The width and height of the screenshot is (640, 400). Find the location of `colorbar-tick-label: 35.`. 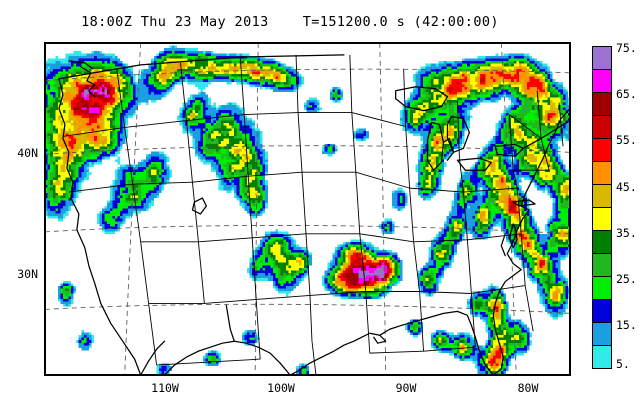

colorbar-tick-label: 35. is located at coordinates (626, 233).